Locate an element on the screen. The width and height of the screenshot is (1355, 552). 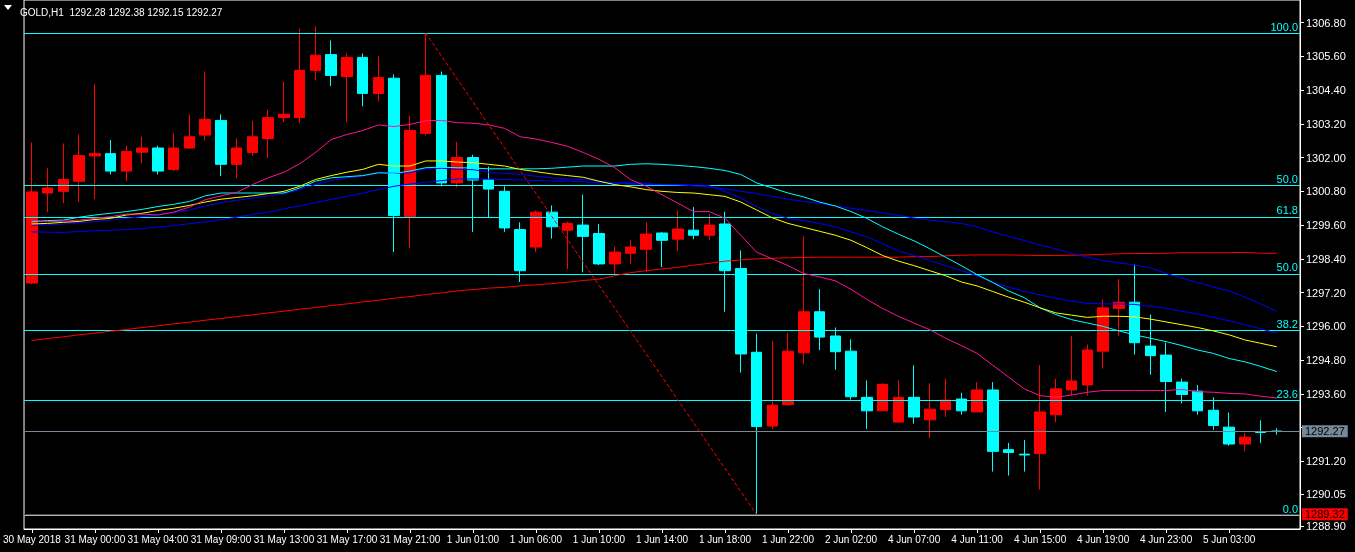
x-tick-label: 5 Jun 03:00 is located at coordinates (1229, 539).